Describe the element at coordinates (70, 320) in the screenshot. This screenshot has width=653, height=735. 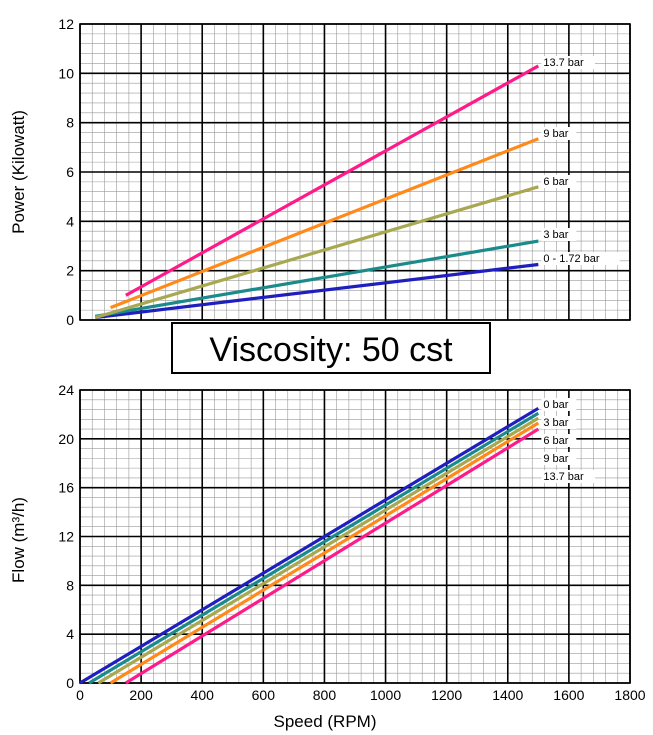
I see `power-y-tick-label: 0` at that location.